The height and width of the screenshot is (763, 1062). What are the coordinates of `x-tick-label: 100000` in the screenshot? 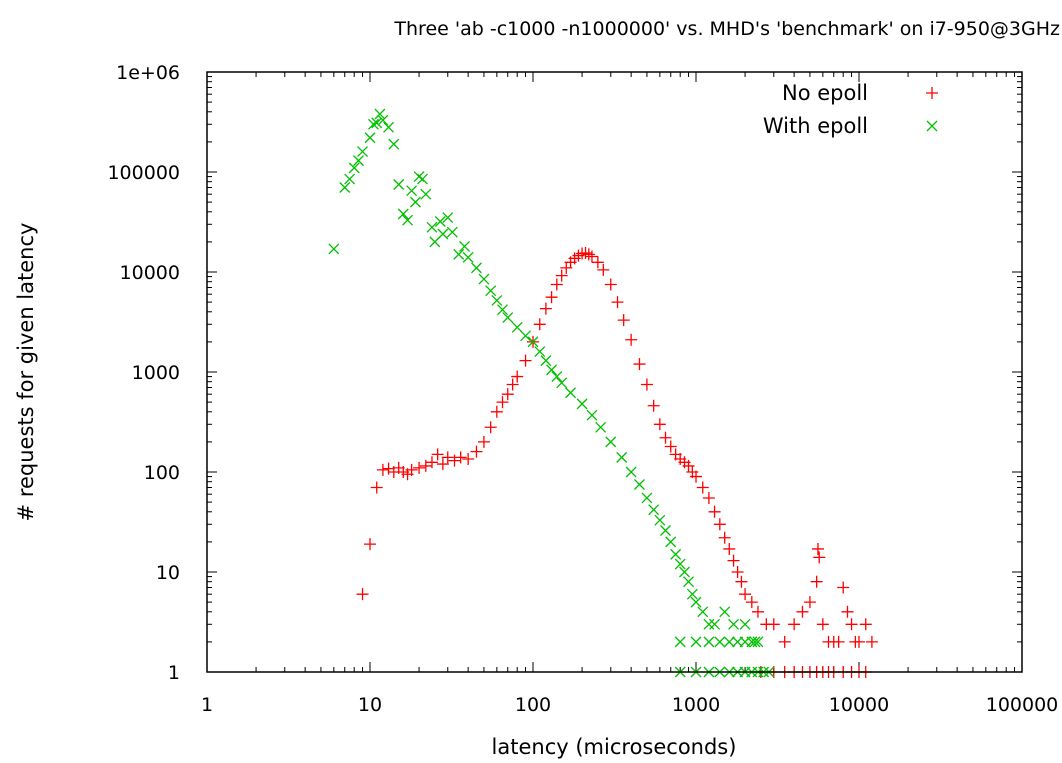 It's located at (1022, 705).